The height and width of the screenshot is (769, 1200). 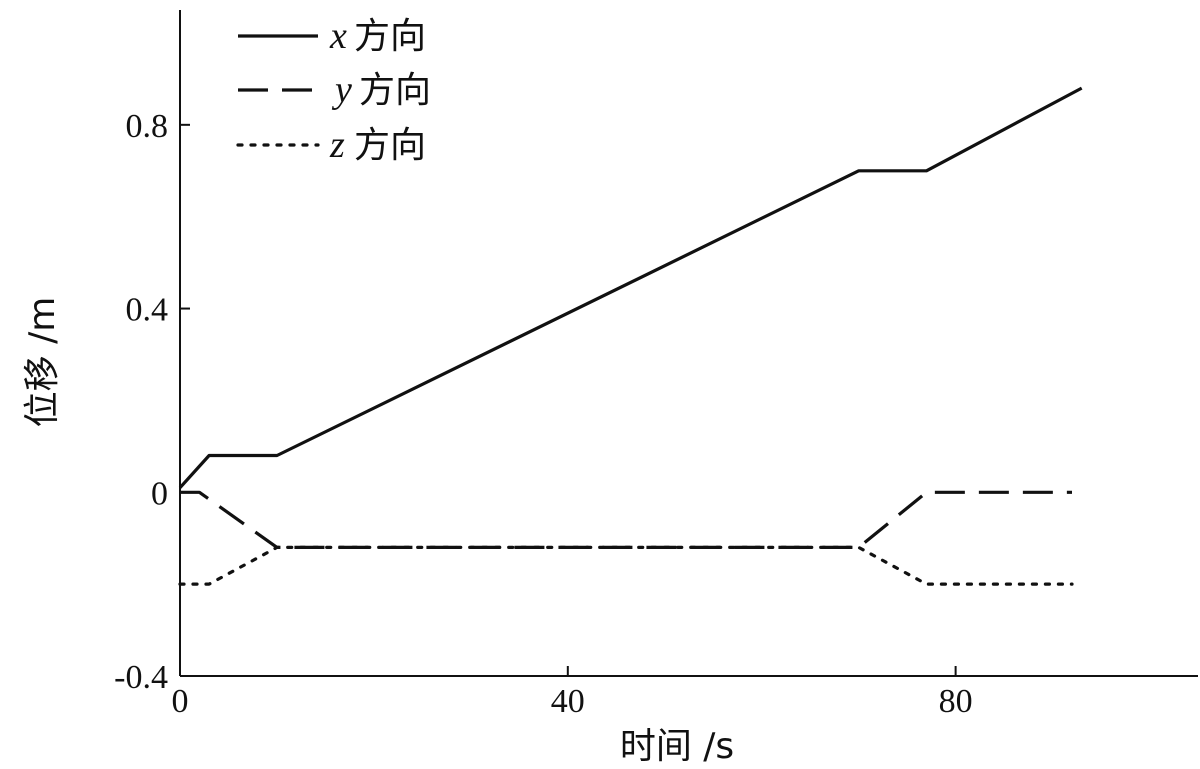 I want to click on x-axis-title: 时间 /s, so click(x=677, y=746).